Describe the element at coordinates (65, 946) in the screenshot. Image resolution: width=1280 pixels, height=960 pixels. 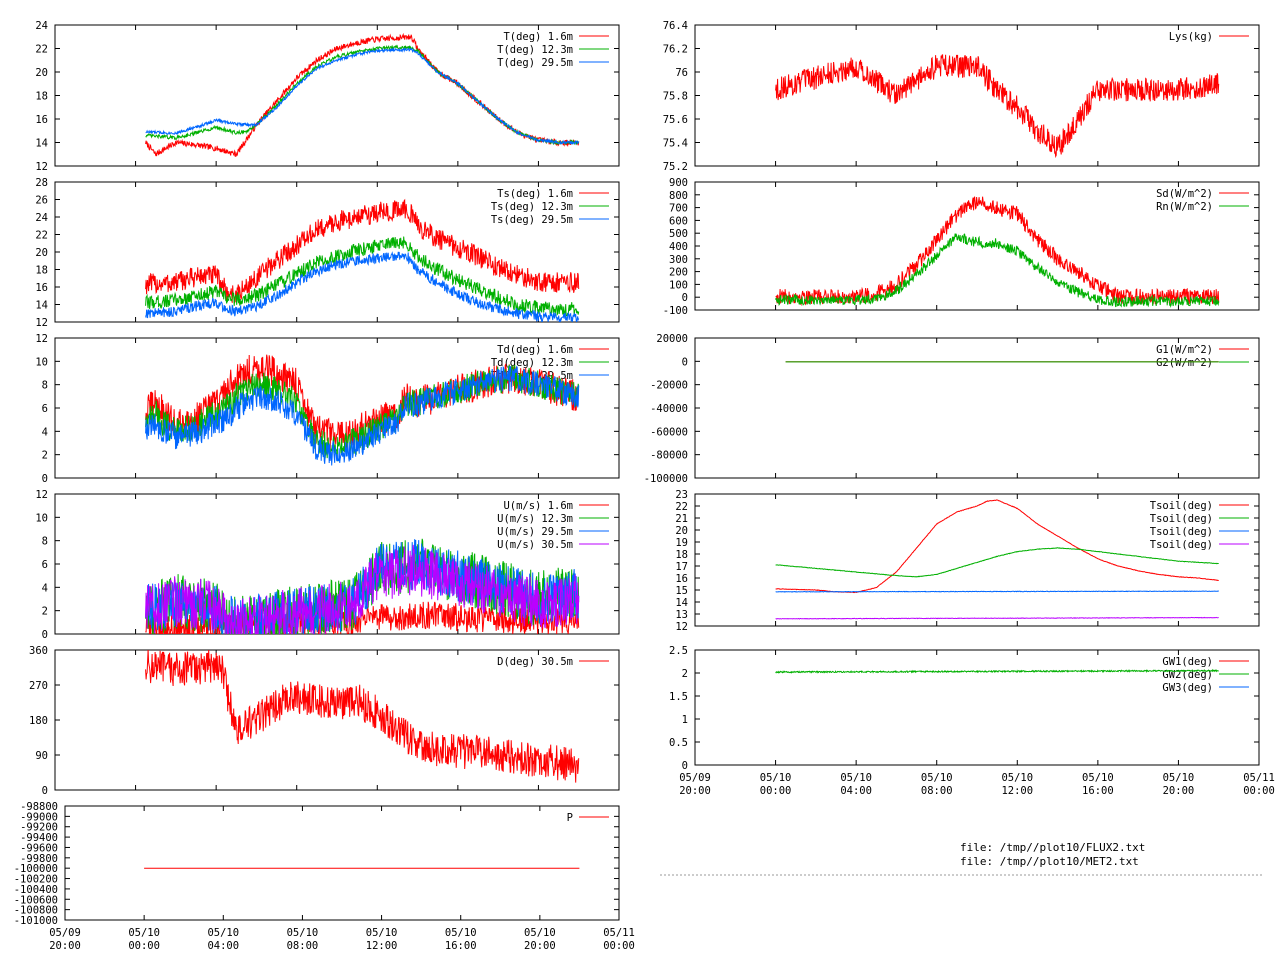
I see `x-tick-time: 20:00` at that location.